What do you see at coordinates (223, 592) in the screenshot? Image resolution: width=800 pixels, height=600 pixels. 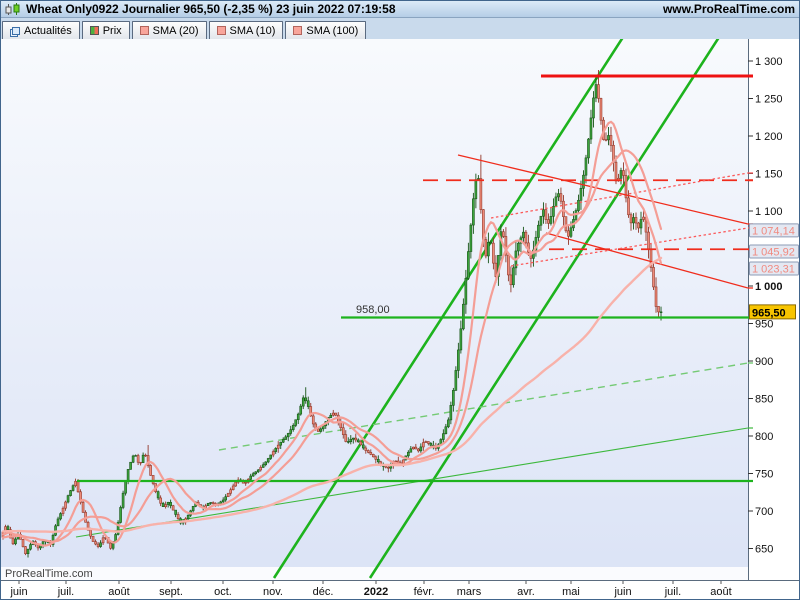 I see `month-tick-label: oct.` at bounding box center [223, 592].